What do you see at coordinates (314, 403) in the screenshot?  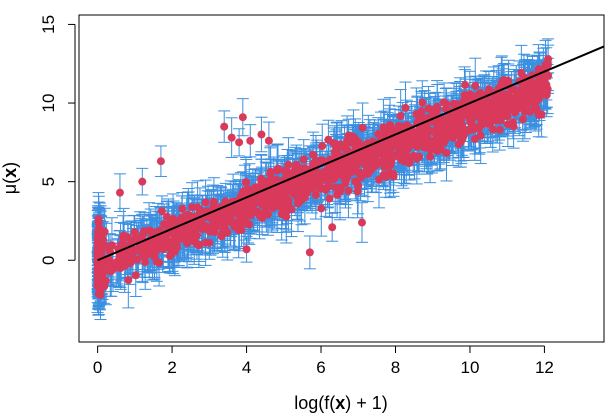 I see `x-axis-title-before: log(f(` at bounding box center [314, 403].